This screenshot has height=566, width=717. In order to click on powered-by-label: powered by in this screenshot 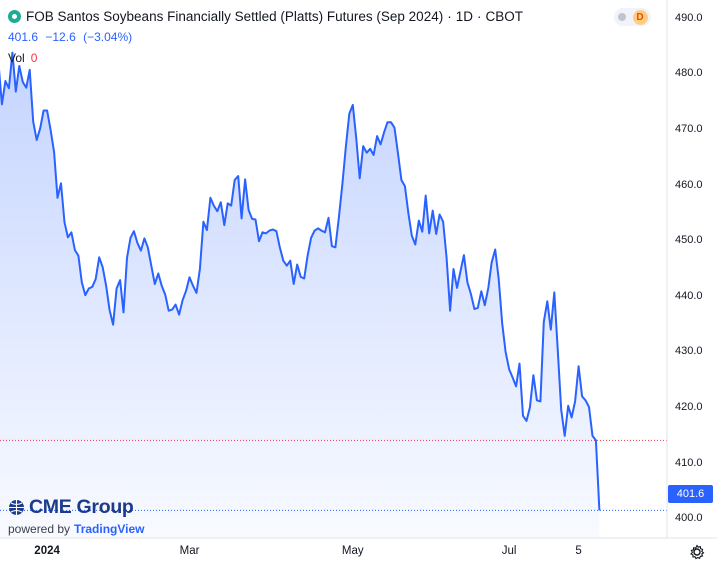, I will do `click(39, 529)`.